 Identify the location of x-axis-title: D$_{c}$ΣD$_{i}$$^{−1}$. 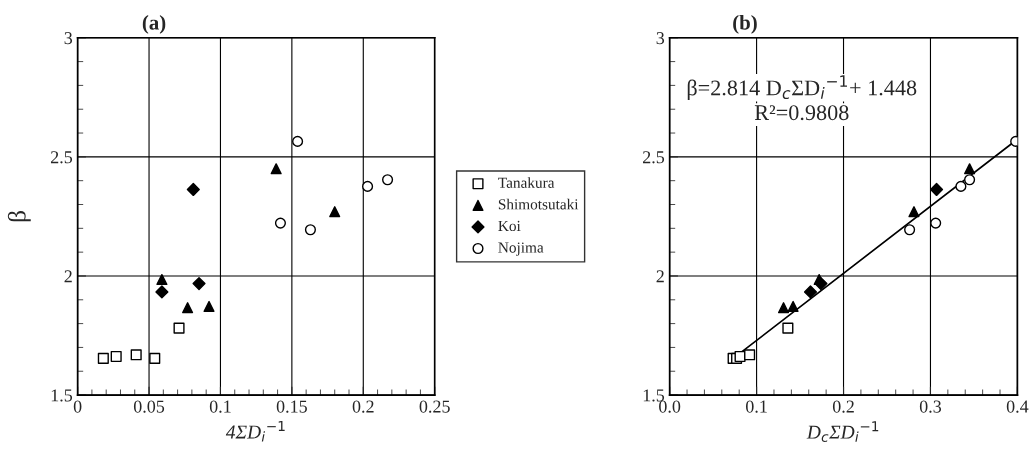
(842, 431).